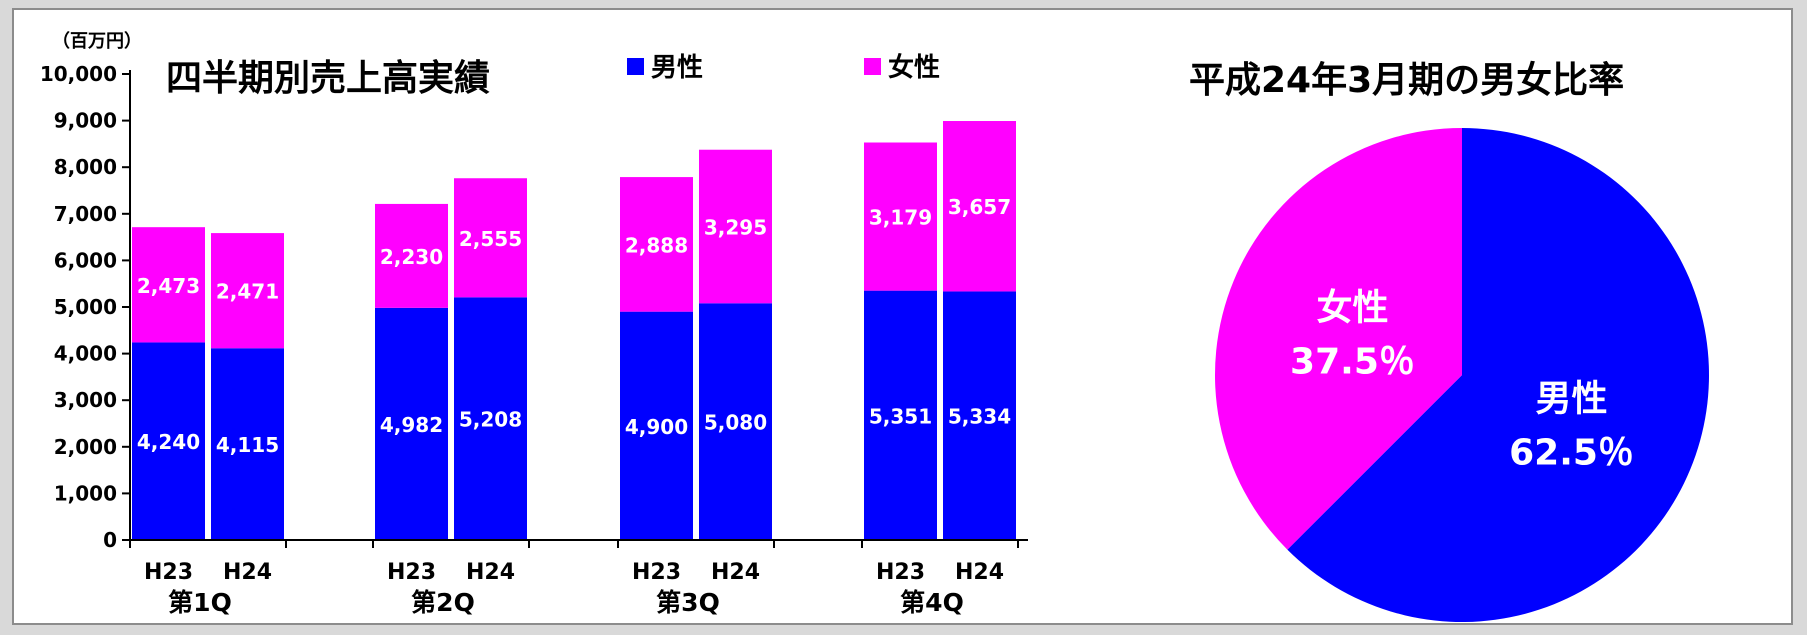 Image resolution: width=1807 pixels, height=635 pixels. Describe the element at coordinates (110, 540) in the screenshot. I see `y-tick-label: 0` at that location.